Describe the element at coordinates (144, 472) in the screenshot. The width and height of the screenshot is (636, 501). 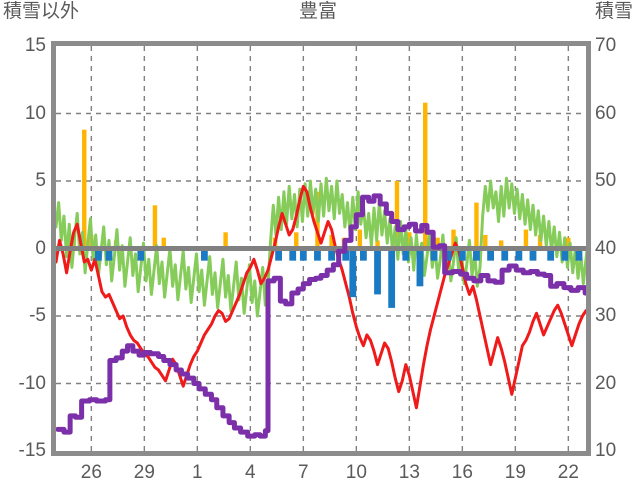
I see `x-tick-label: 29` at that location.